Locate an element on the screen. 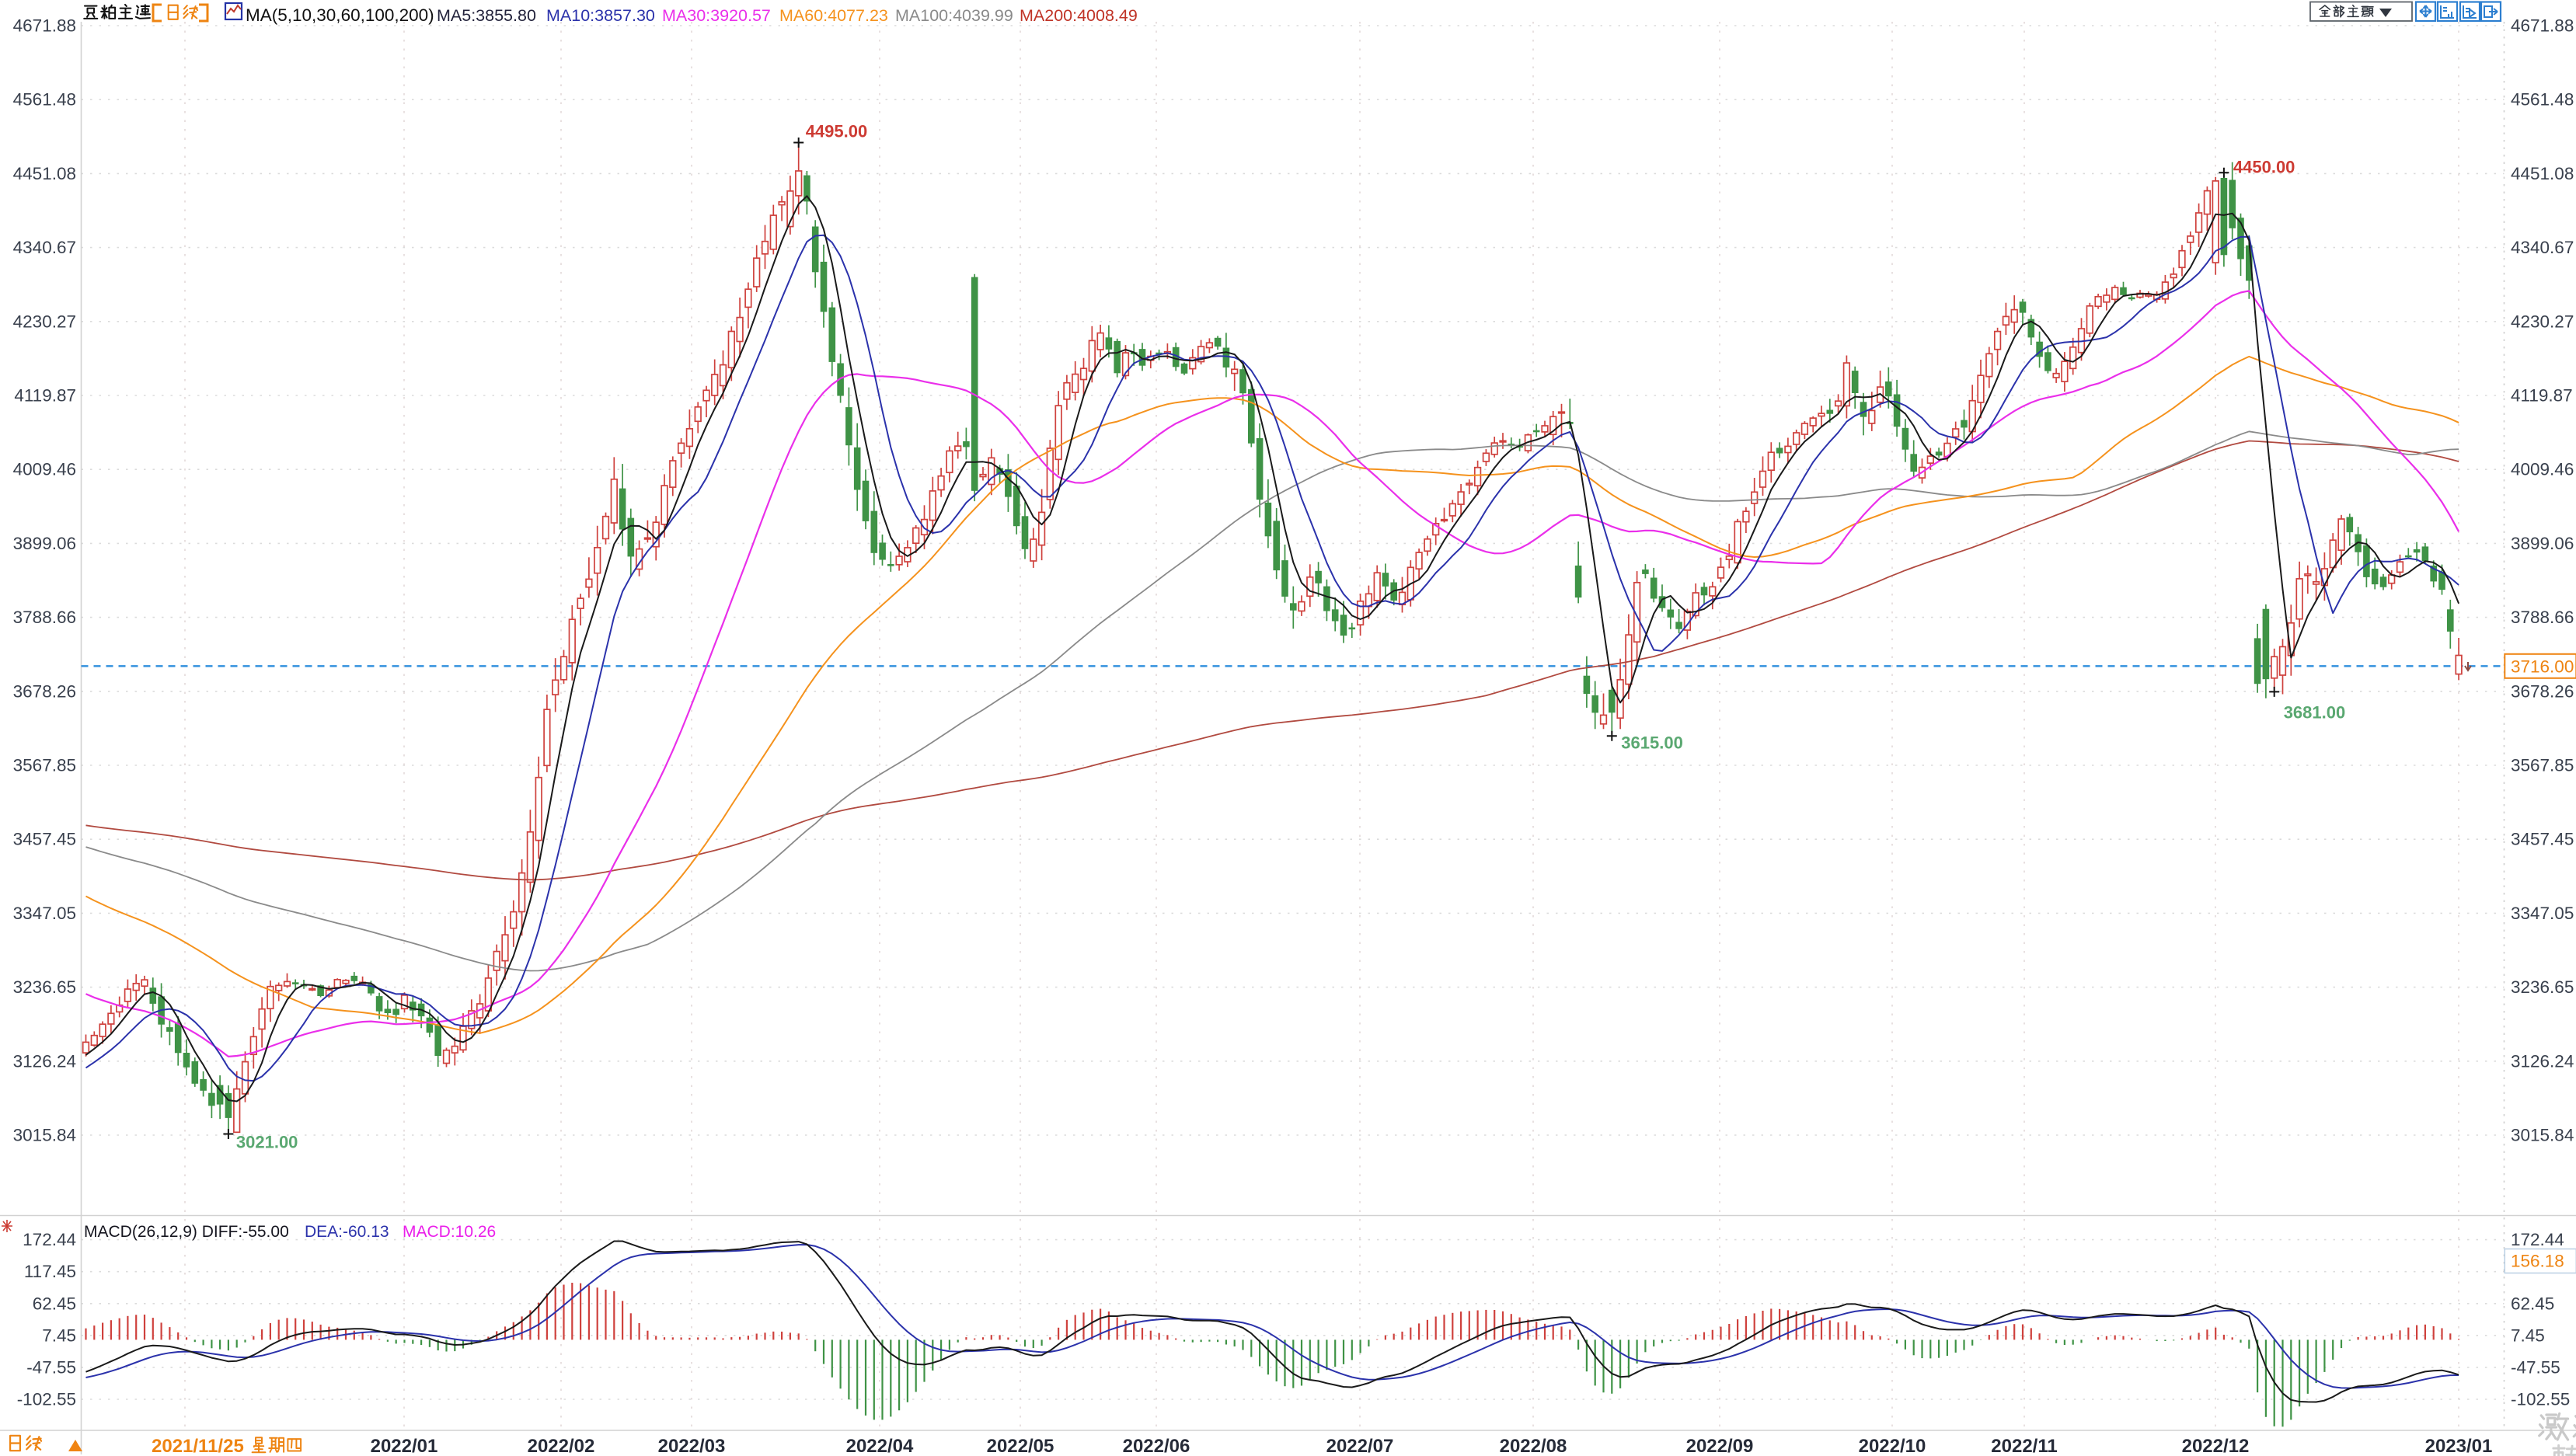  svg-text: 2023/01 is located at coordinates (2459, 1446).